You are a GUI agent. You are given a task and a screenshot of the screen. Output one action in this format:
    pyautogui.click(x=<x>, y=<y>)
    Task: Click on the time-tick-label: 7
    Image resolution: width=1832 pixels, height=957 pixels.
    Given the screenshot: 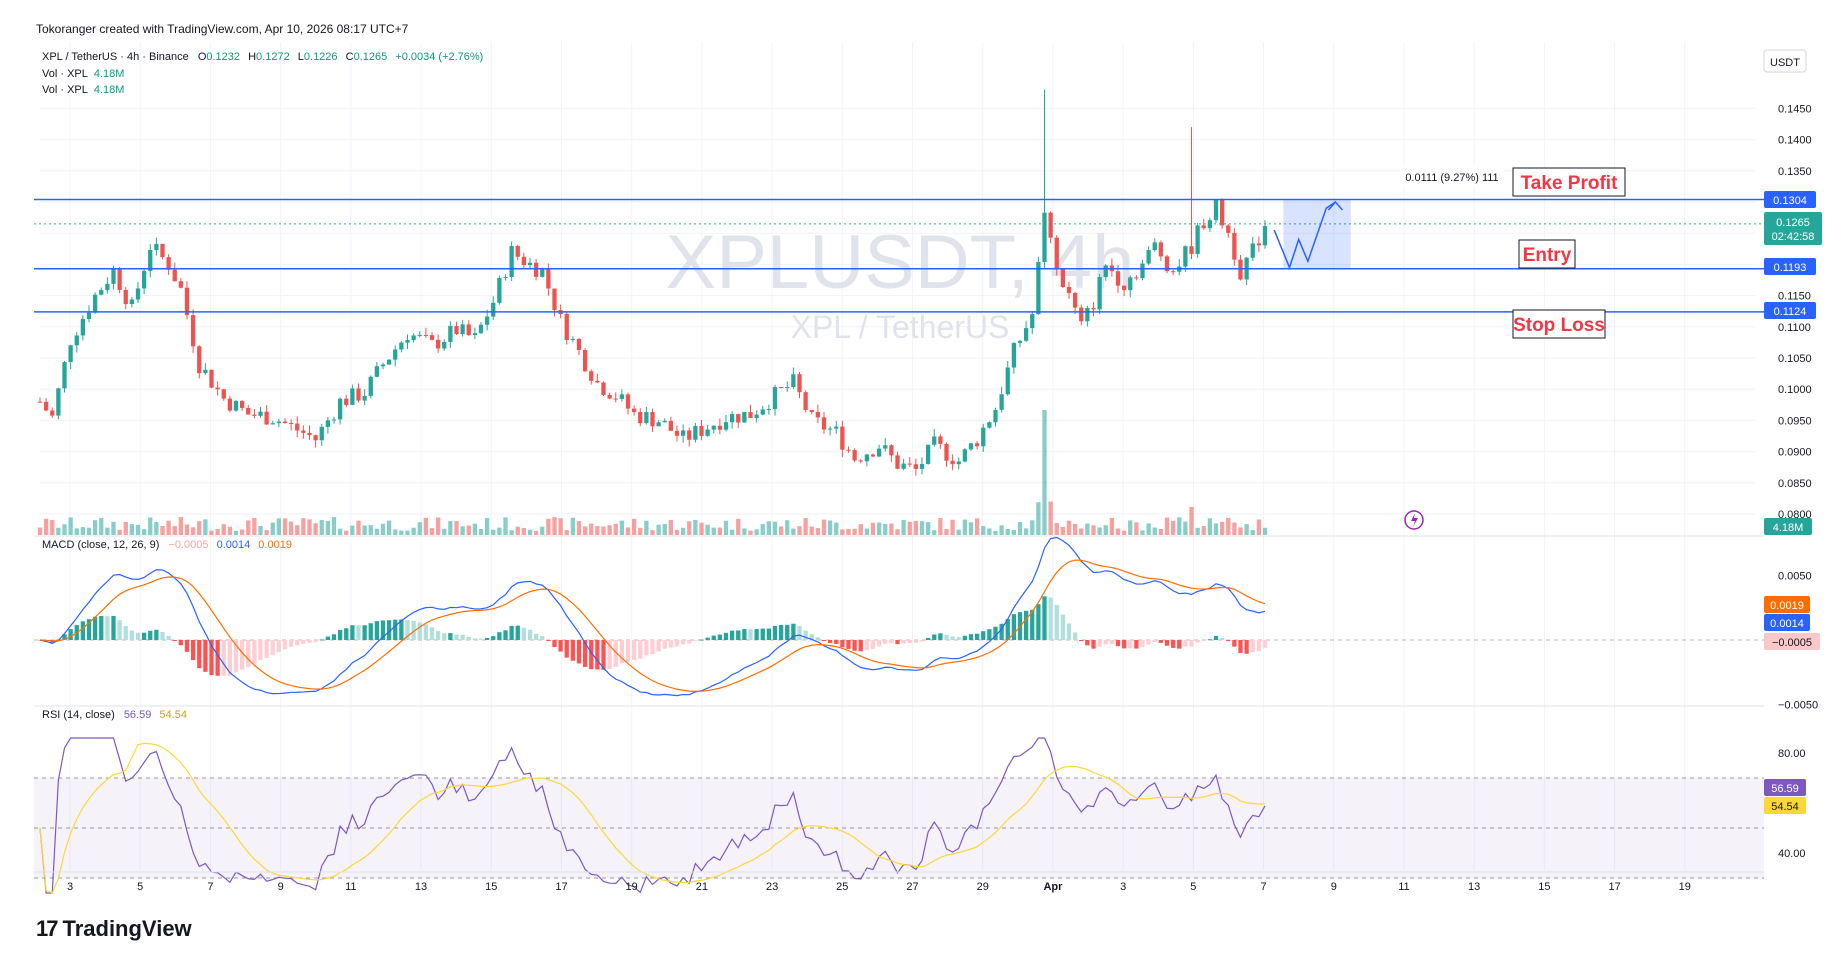 What is the action you would take?
    pyautogui.click(x=210, y=887)
    